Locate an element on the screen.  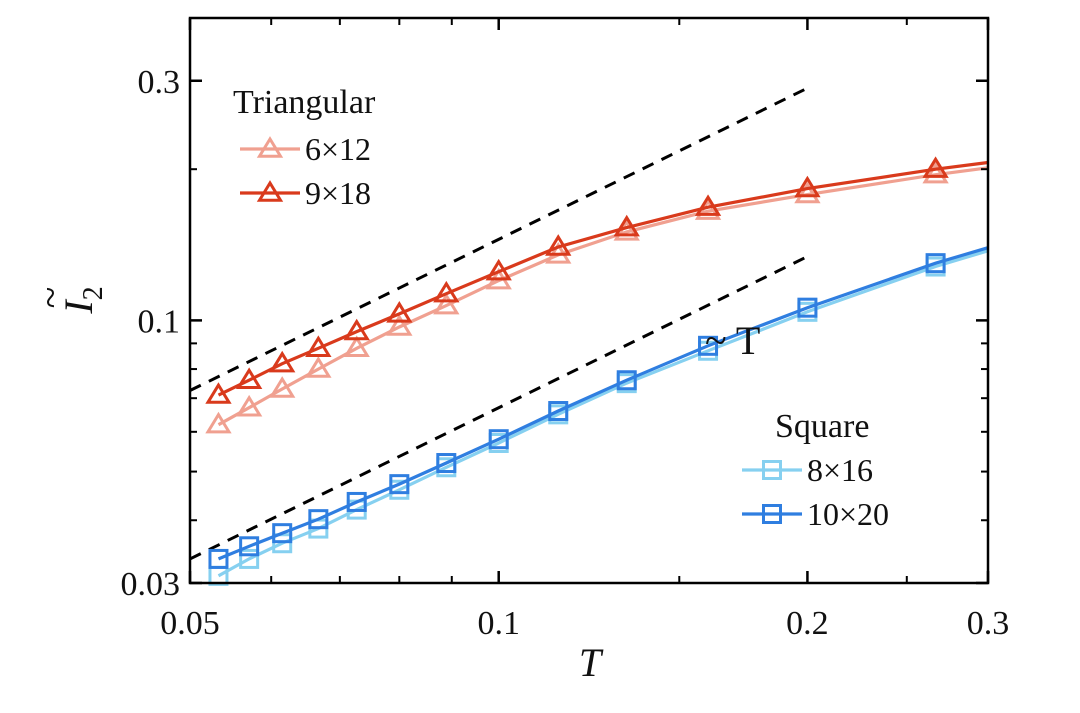
legend-title: Square is located at coordinates (822, 426).